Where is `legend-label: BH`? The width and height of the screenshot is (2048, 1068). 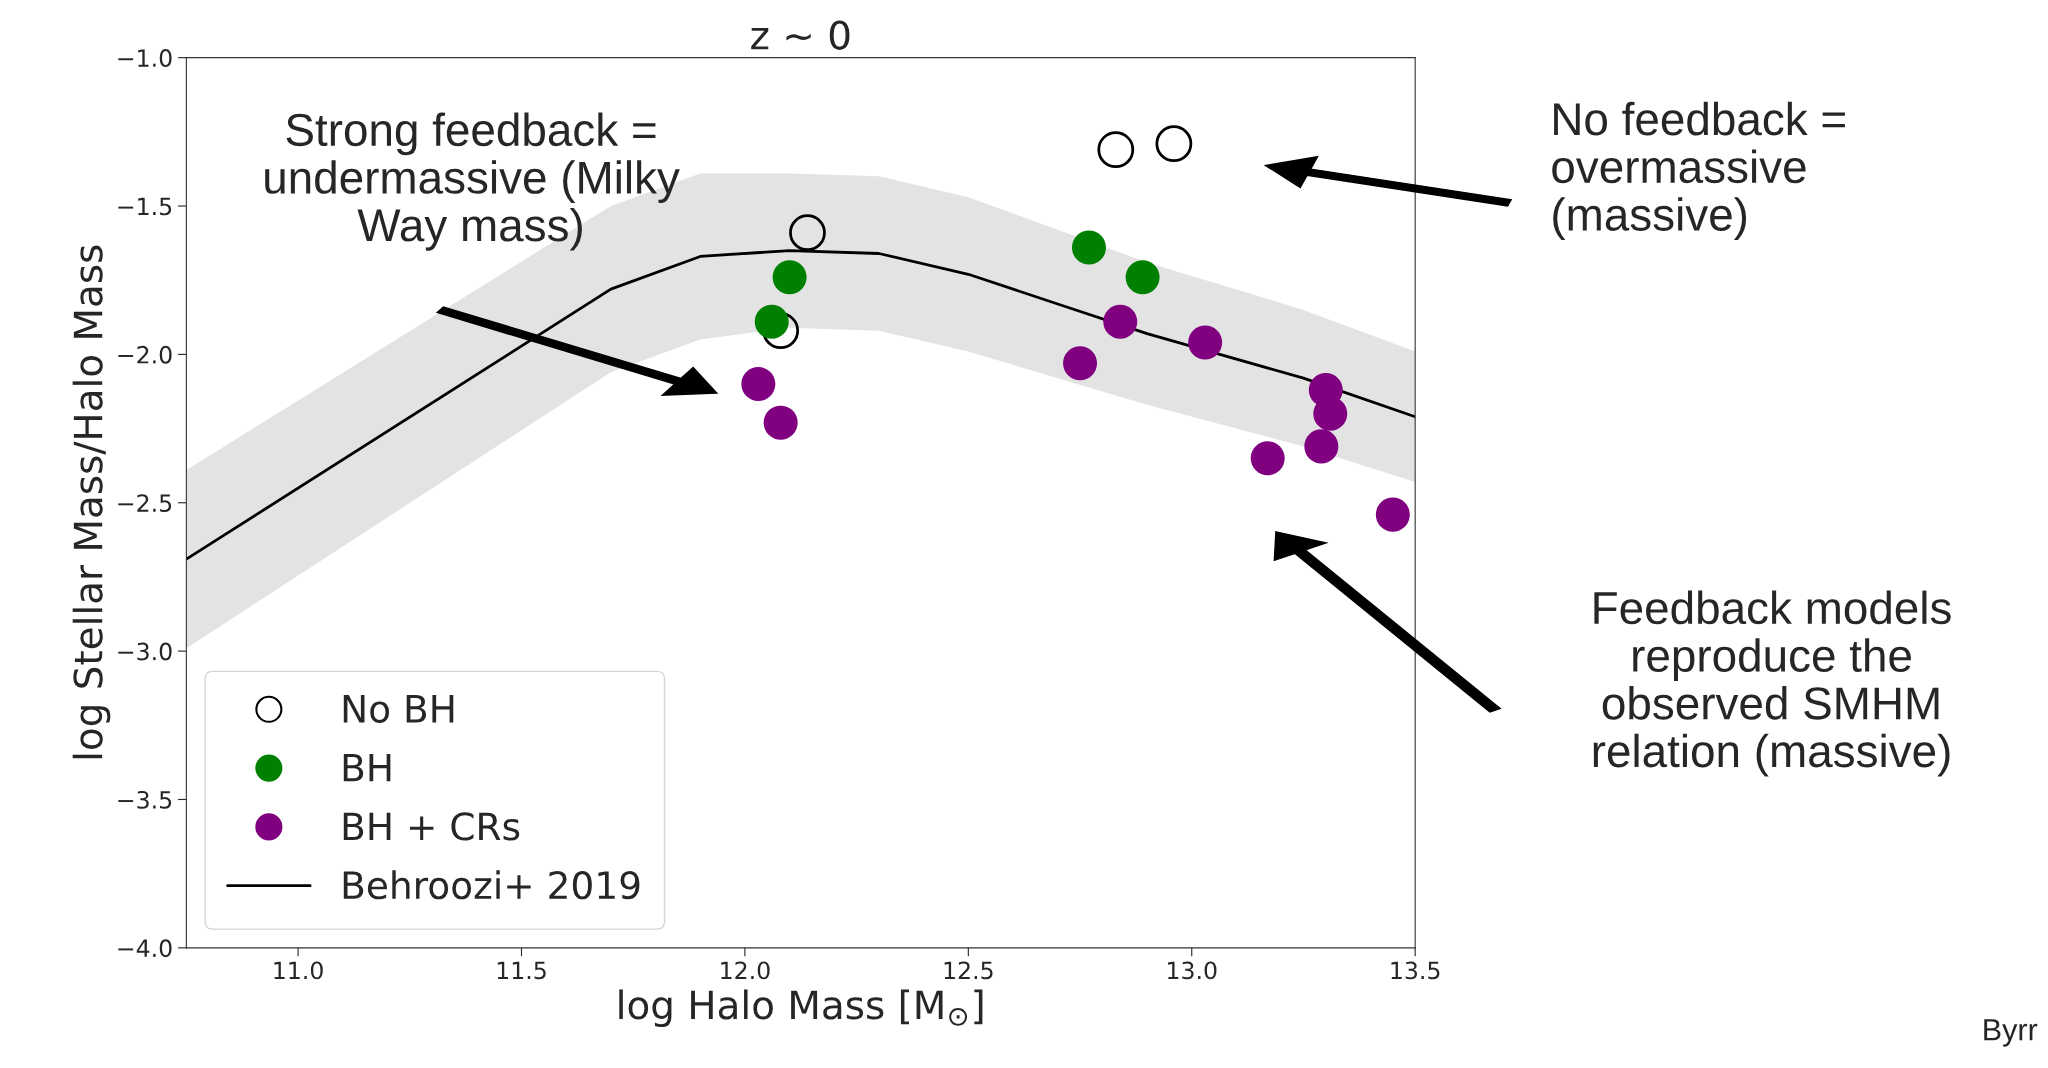 legend-label: BH is located at coordinates (367, 767).